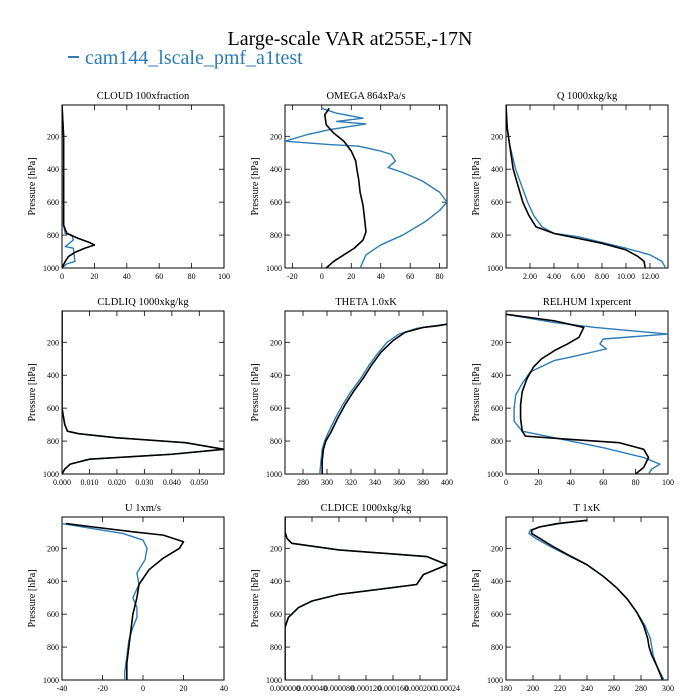  I want to click on x-tick-label: 0.000000, so click(285, 688).